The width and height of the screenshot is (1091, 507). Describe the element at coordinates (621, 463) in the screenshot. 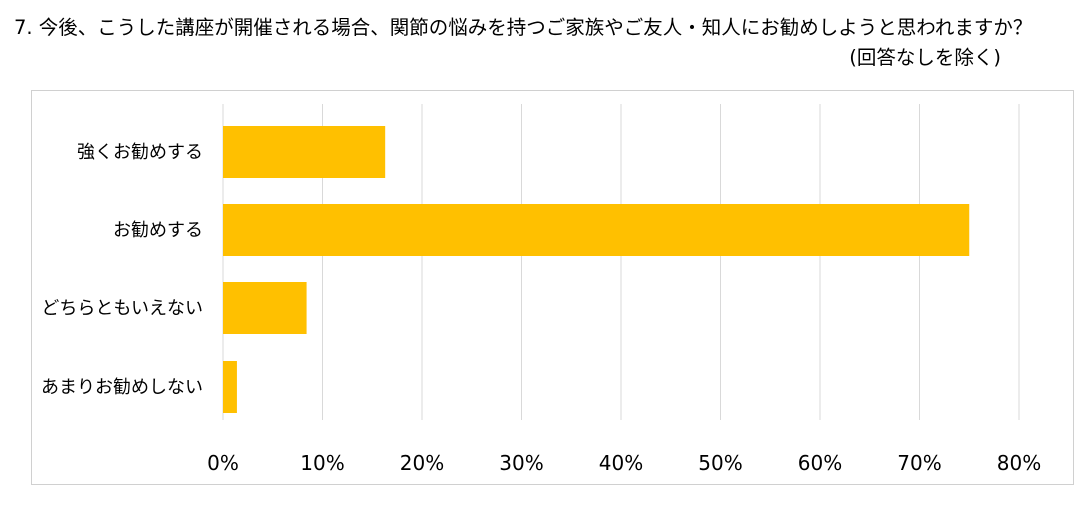

I see `x-tick-label: 40%` at that location.